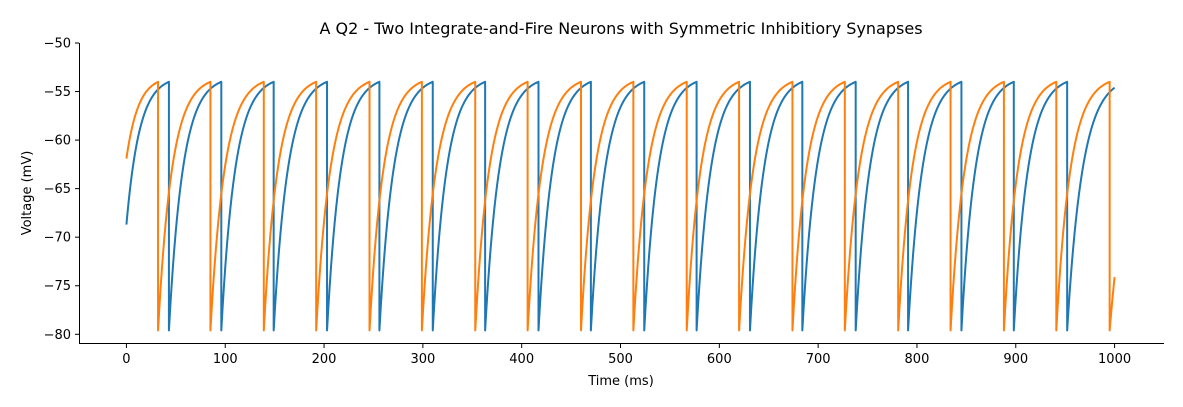  What do you see at coordinates (422, 359) in the screenshot?
I see `x-tick-label: 300` at bounding box center [422, 359].